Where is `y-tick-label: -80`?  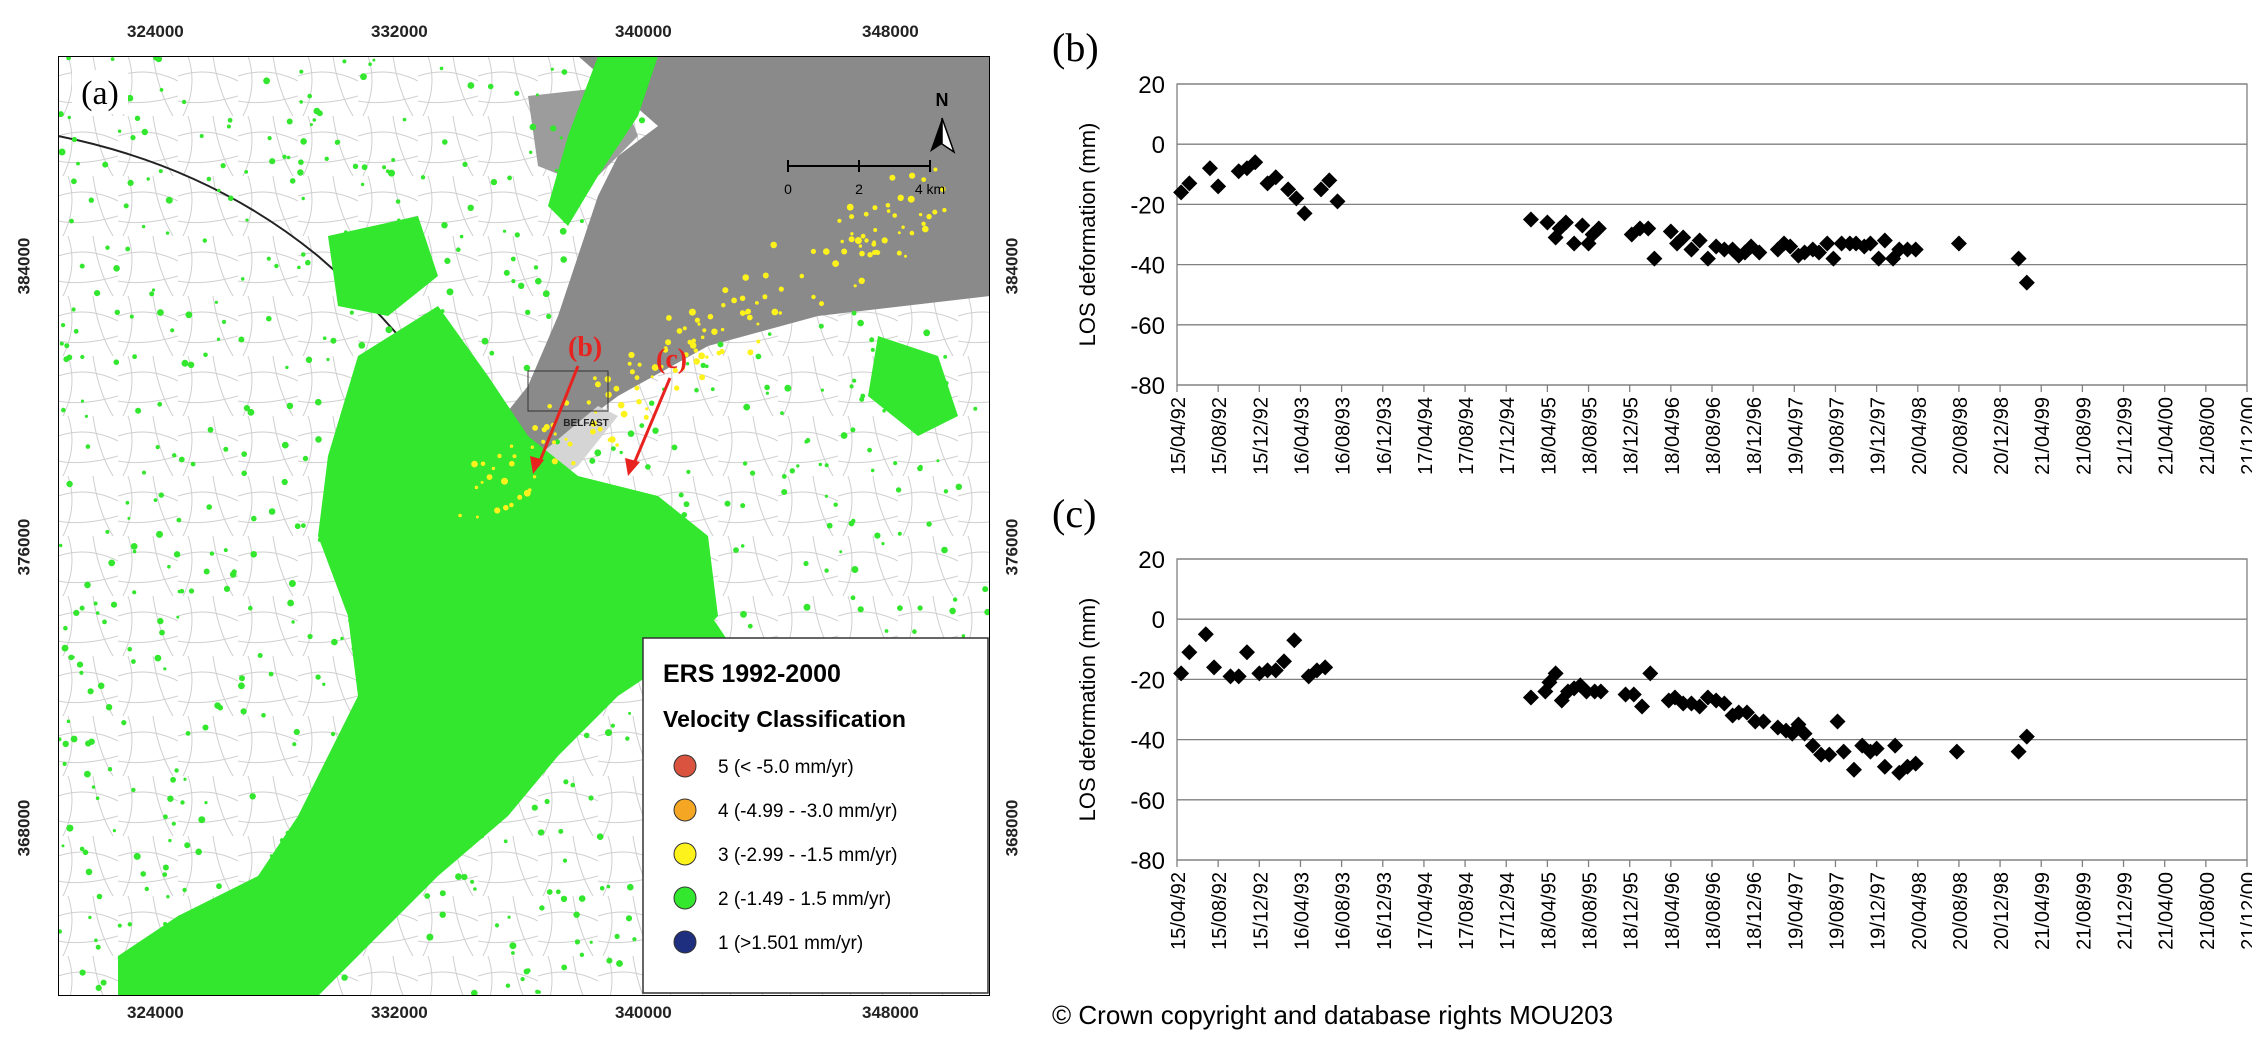 y-tick-label: -80 is located at coordinates (1147, 386).